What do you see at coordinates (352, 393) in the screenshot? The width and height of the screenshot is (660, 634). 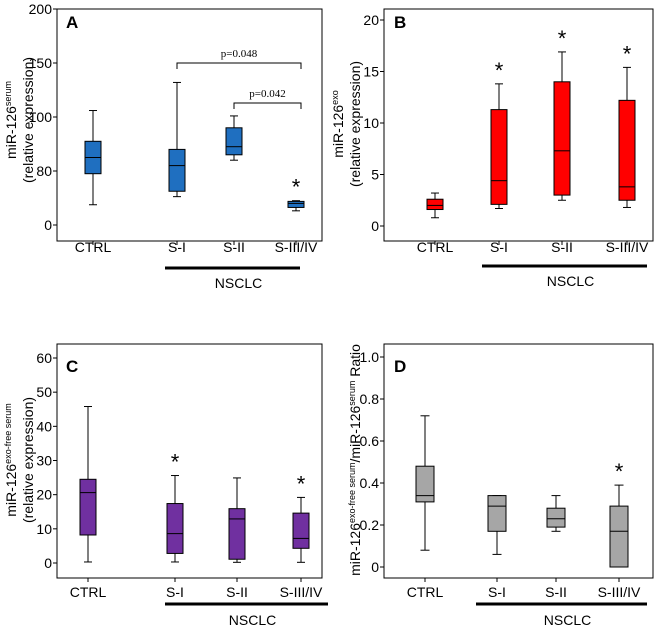 I see `y-axis-label-part: serum` at bounding box center [352, 393].